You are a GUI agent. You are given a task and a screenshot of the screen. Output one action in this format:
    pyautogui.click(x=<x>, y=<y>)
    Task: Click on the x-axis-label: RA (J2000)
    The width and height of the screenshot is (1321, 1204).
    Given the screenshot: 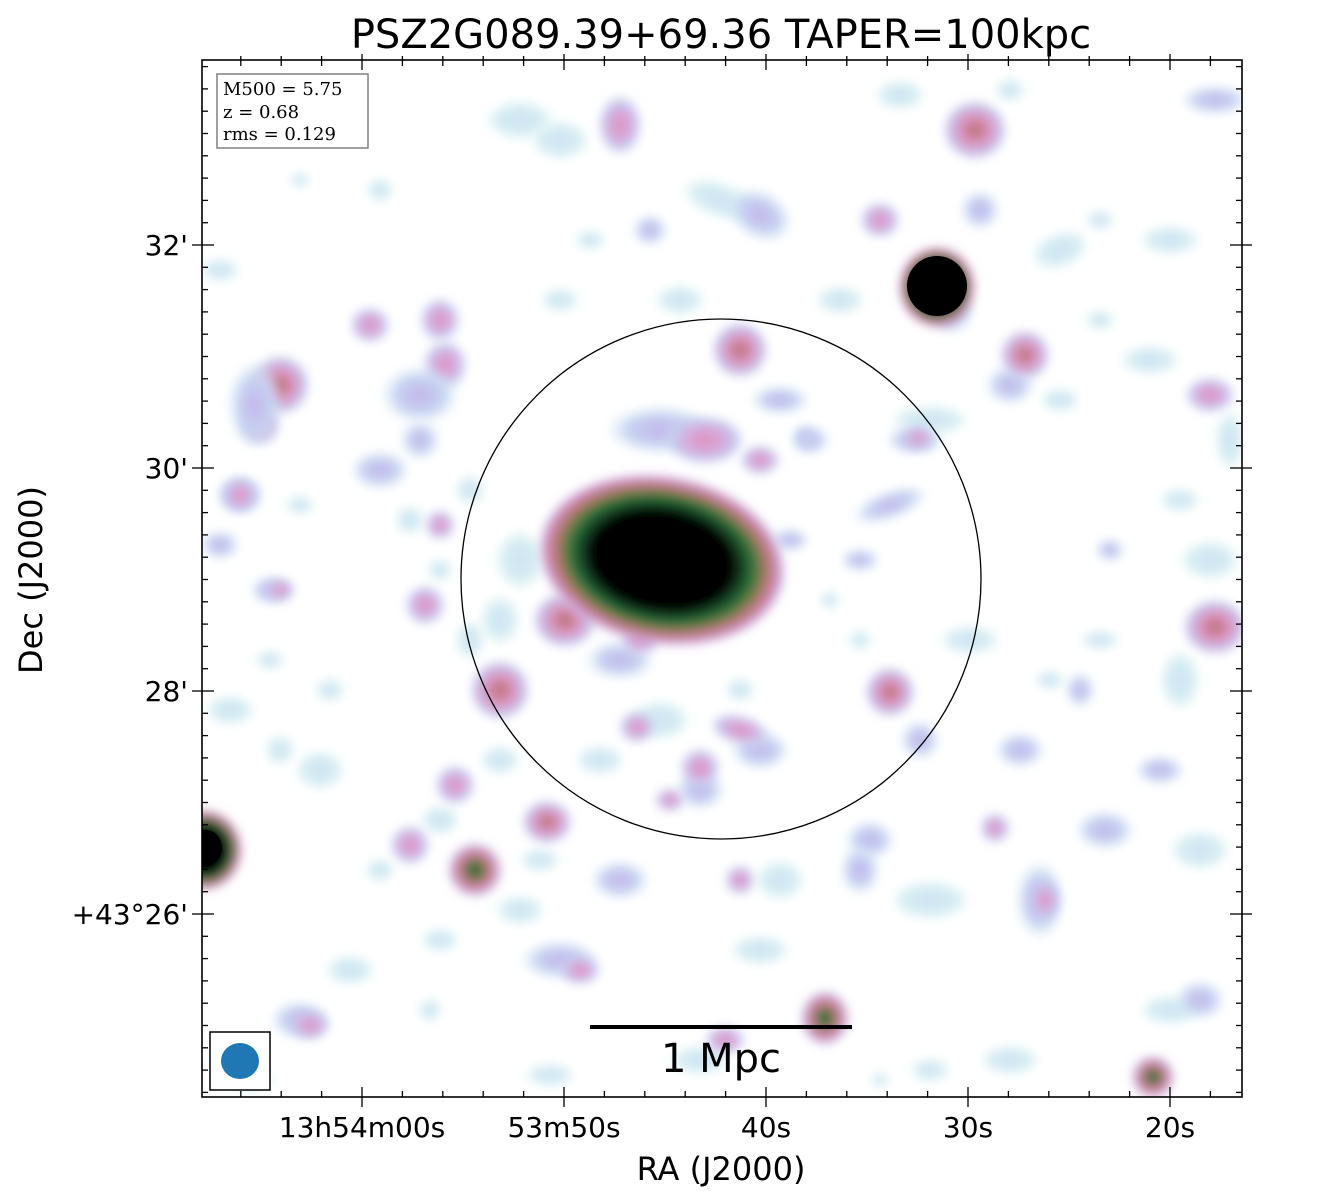 What is the action you would take?
    pyautogui.click(x=721, y=1169)
    